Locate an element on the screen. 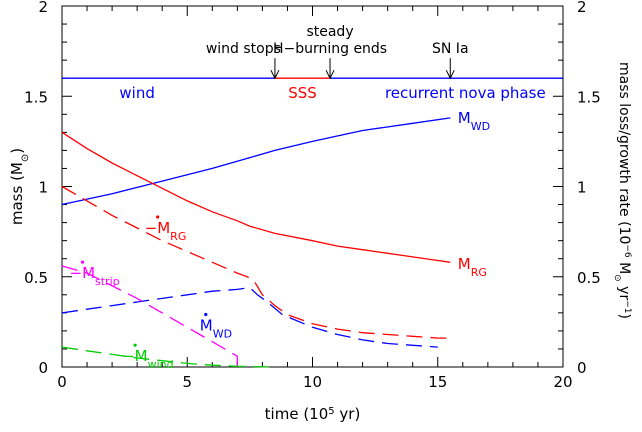 Image resolution: width=642 pixels, height=432 pixels. y-axis-label-left-text: mass (M⊙) is located at coordinates (19, 186).